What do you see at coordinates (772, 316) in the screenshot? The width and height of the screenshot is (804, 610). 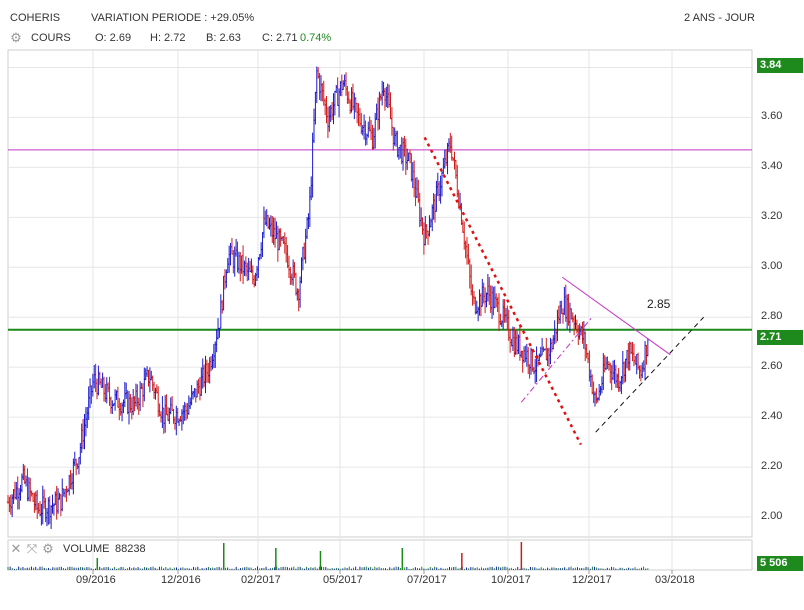 I see `y-tick-label: 2.80` at bounding box center [772, 316].